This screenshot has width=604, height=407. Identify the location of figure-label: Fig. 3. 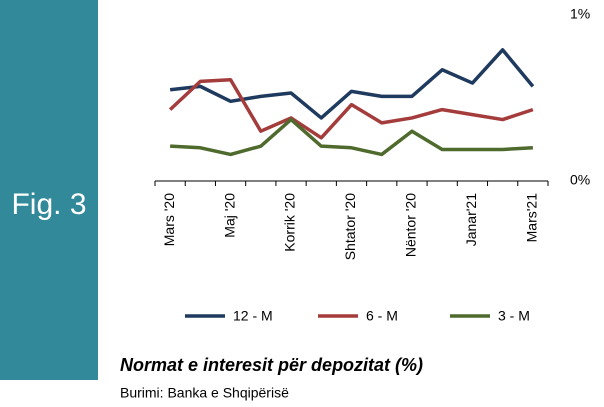
(48, 204).